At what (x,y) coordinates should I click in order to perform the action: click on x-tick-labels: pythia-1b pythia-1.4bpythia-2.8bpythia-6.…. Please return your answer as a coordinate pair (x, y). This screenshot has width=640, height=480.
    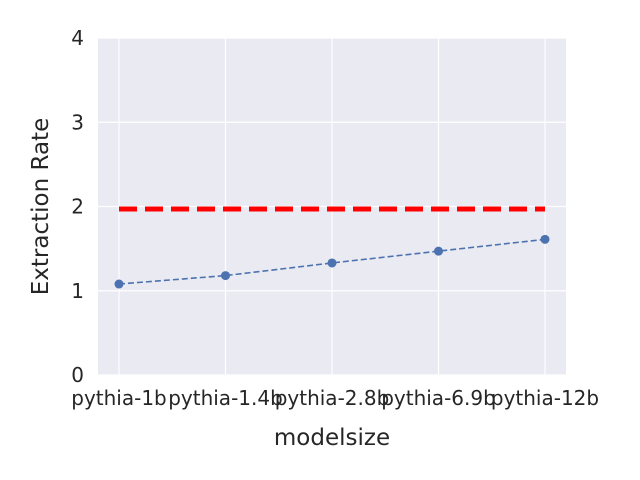
    Looking at the image, I should click on (335, 398).